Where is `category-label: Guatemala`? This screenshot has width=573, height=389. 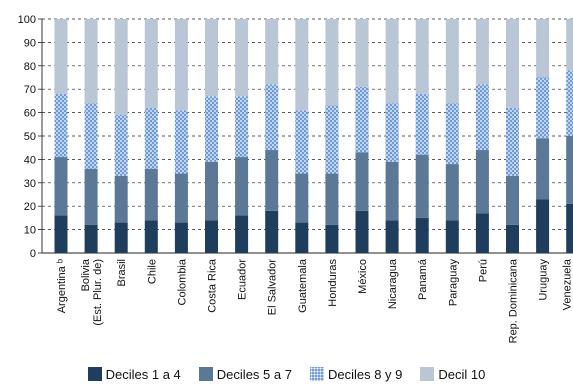 category-label: Guatemala is located at coordinates (303, 285).